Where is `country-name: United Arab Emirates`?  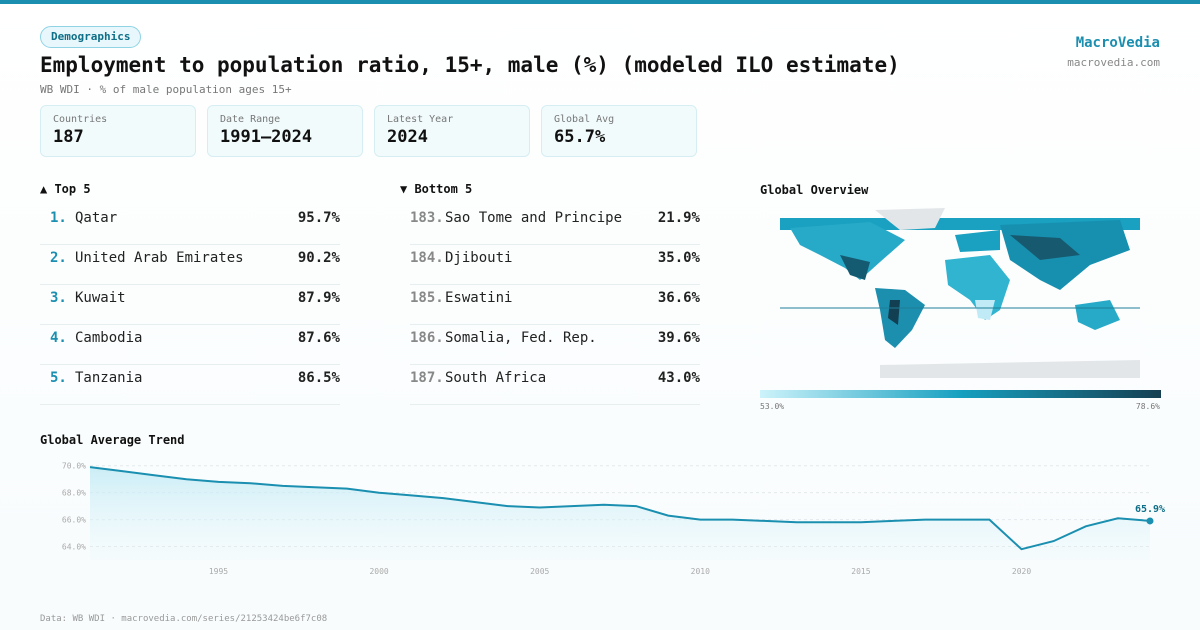 country-name: United Arab Emirates is located at coordinates (159, 258).